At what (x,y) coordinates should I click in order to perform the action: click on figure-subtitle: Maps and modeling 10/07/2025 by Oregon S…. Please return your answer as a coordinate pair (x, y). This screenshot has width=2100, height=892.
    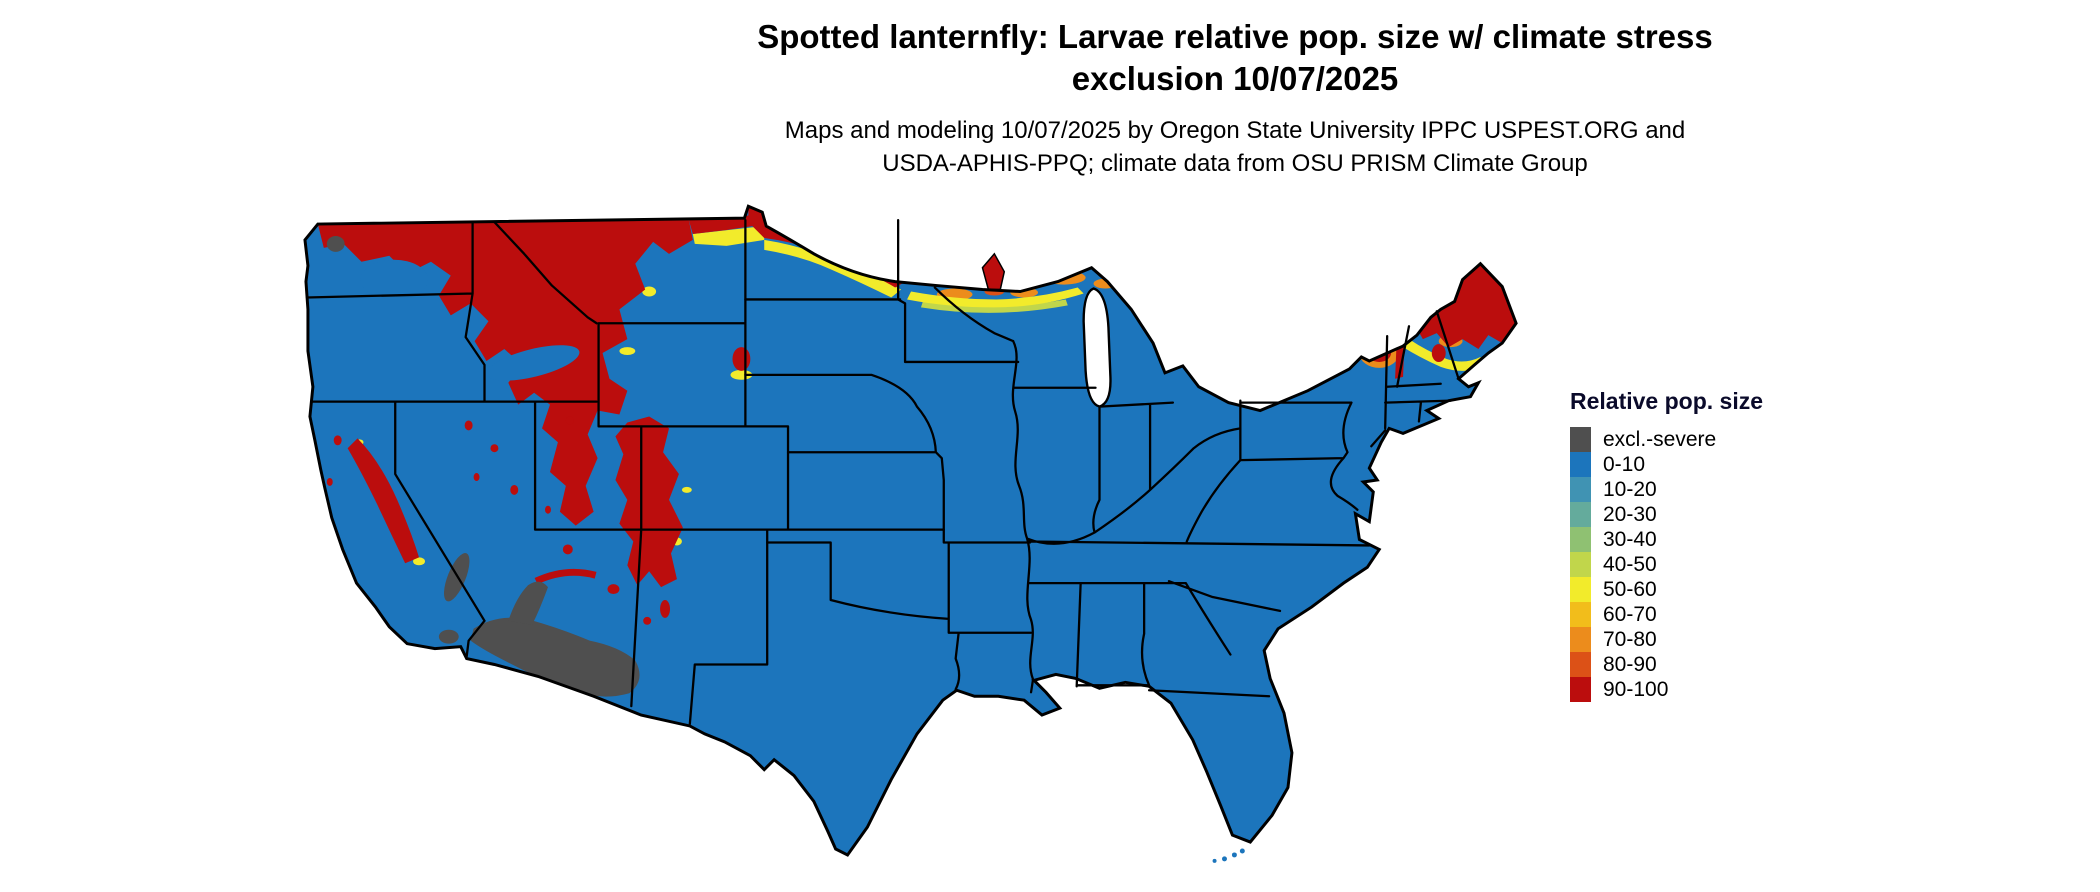
    Looking at the image, I should click on (1235, 147).